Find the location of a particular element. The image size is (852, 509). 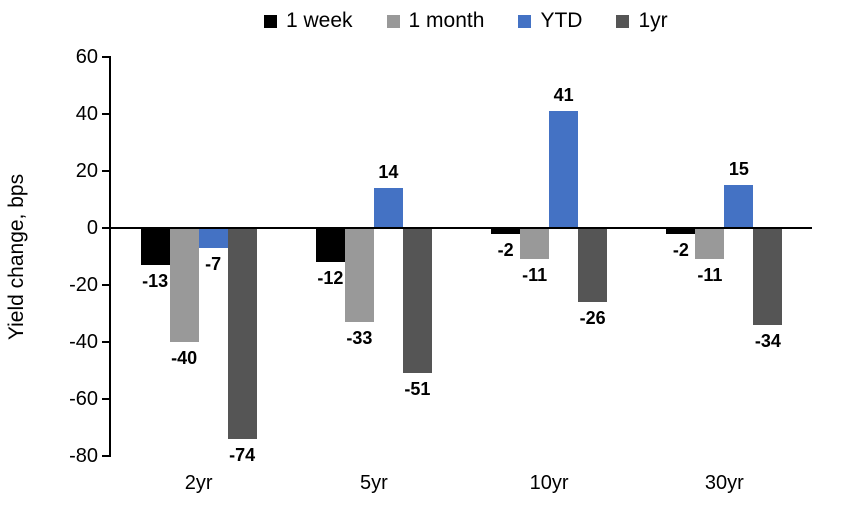

x-category-label-10yr: 10yr is located at coordinates (549, 483).